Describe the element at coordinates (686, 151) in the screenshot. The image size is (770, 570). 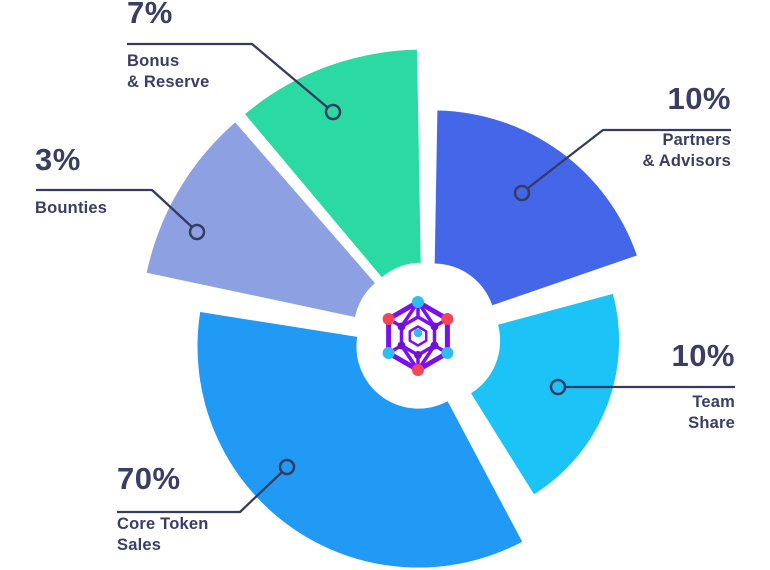
I see `slice-label: Partners & Advisors` at that location.